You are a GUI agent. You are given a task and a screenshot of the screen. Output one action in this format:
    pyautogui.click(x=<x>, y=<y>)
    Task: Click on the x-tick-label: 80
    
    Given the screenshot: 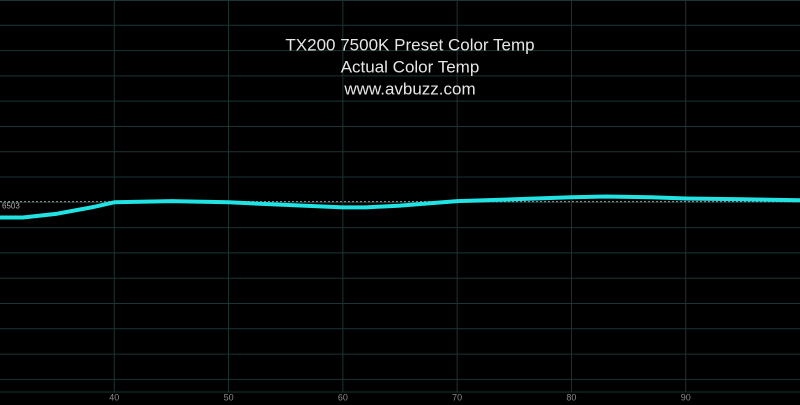 What is the action you would take?
    pyautogui.click(x=571, y=397)
    